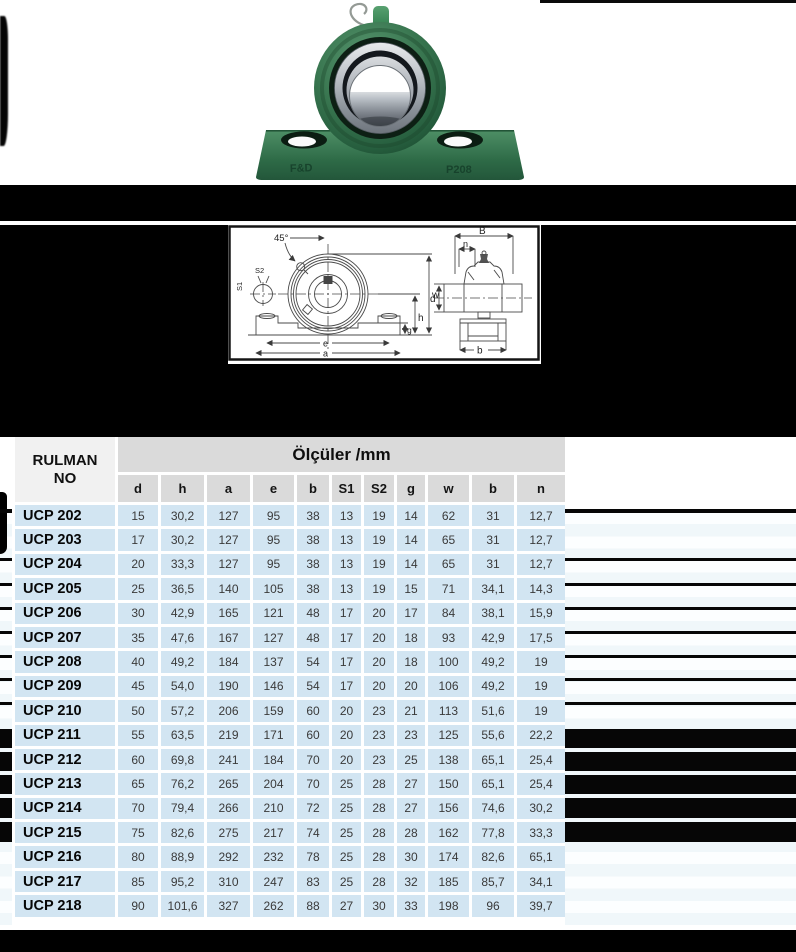 The width and height of the screenshot is (796, 952). I want to click on dim-cell: 95,2, so click(182, 881).